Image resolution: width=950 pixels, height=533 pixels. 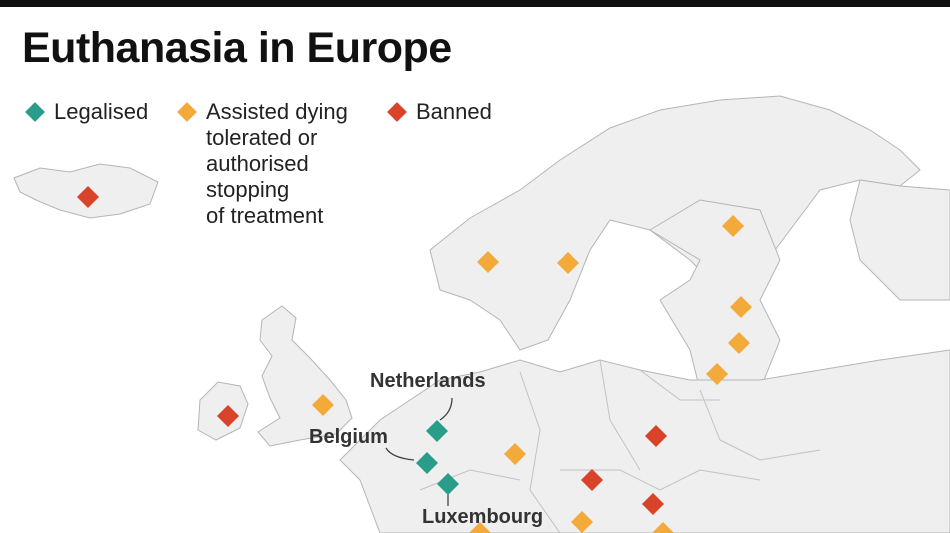 I want to click on great-britain, so click(x=305, y=376).